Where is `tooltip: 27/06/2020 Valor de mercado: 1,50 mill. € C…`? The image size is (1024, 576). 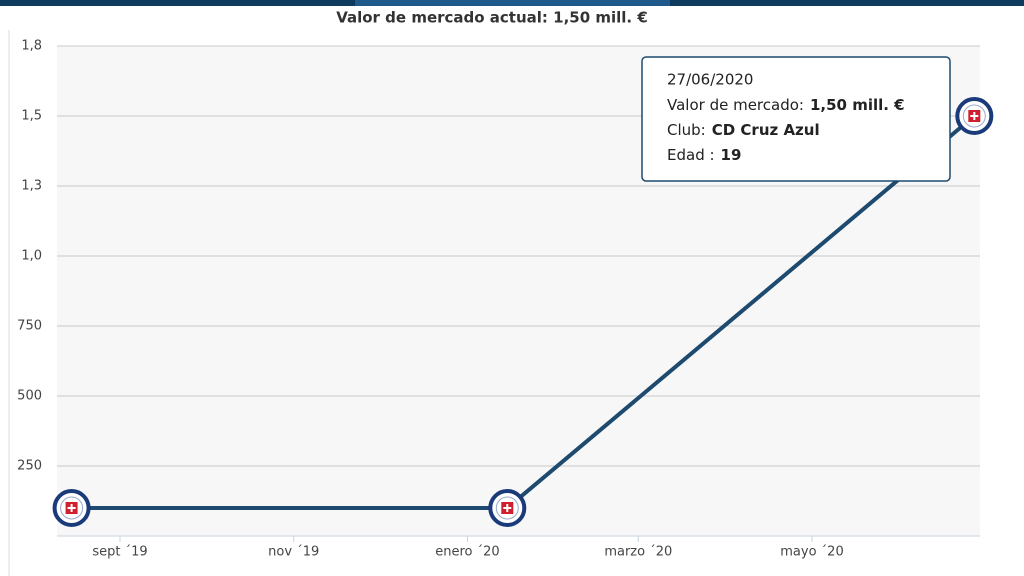 tooltip: 27/06/2020 Valor de mercado: 1,50 mill. € C… is located at coordinates (796, 119).